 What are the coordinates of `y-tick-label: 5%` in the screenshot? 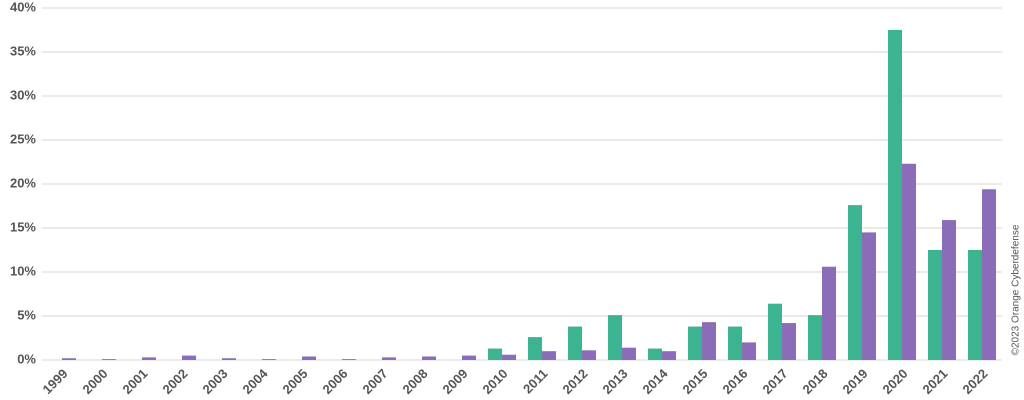 It's located at (26, 314).